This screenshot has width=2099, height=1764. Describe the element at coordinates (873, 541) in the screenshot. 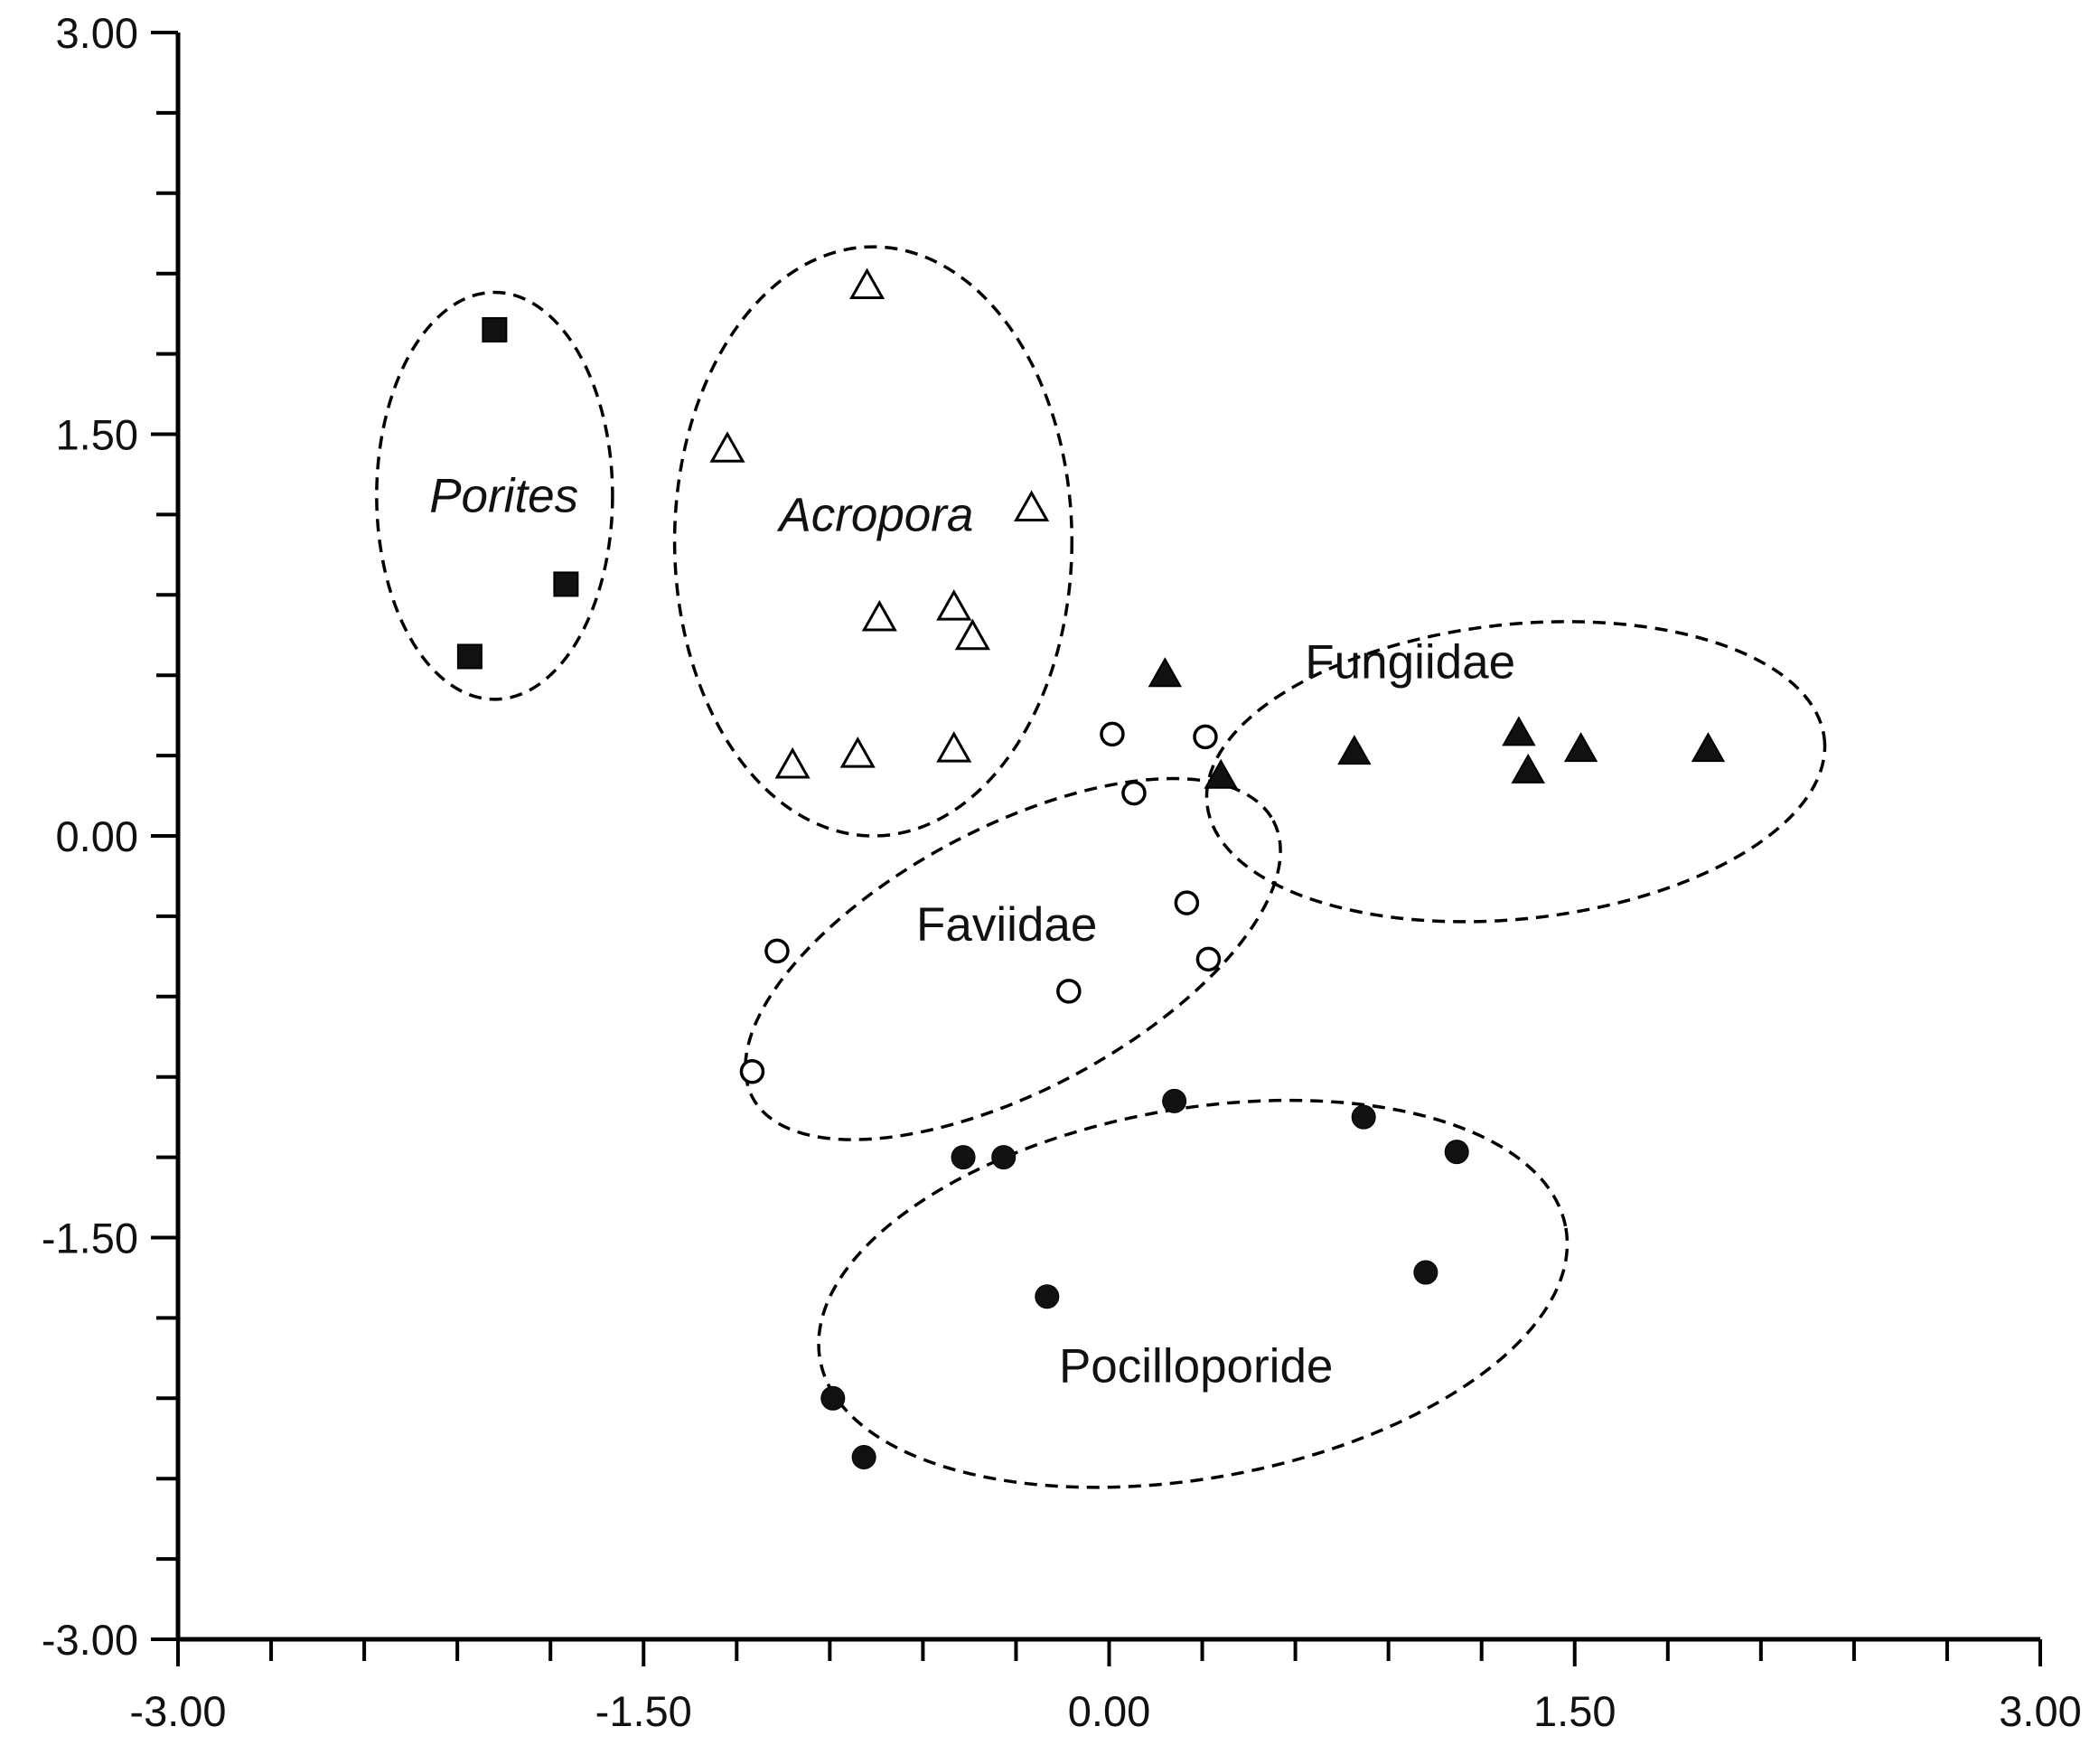

I see `ellipse-acropora` at that location.